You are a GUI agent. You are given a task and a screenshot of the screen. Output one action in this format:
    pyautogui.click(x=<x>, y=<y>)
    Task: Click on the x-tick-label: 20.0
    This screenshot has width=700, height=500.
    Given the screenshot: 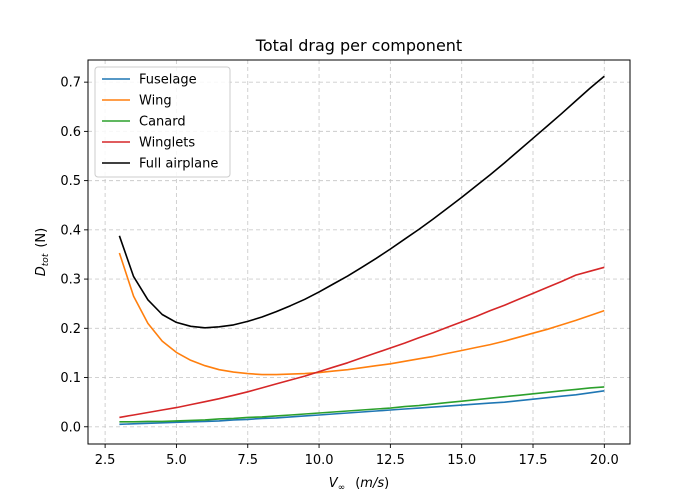 What is the action you would take?
    pyautogui.click(x=604, y=460)
    